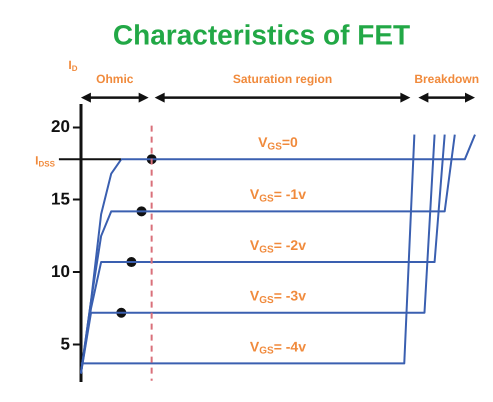  I want to click on y-tick-label: 10, so click(60, 271).